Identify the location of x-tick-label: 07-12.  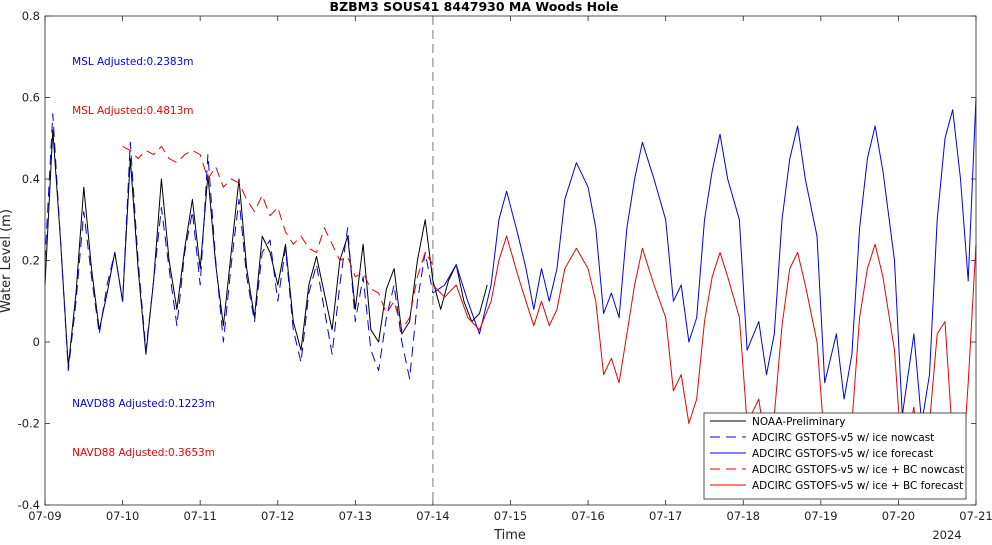
(277, 516).